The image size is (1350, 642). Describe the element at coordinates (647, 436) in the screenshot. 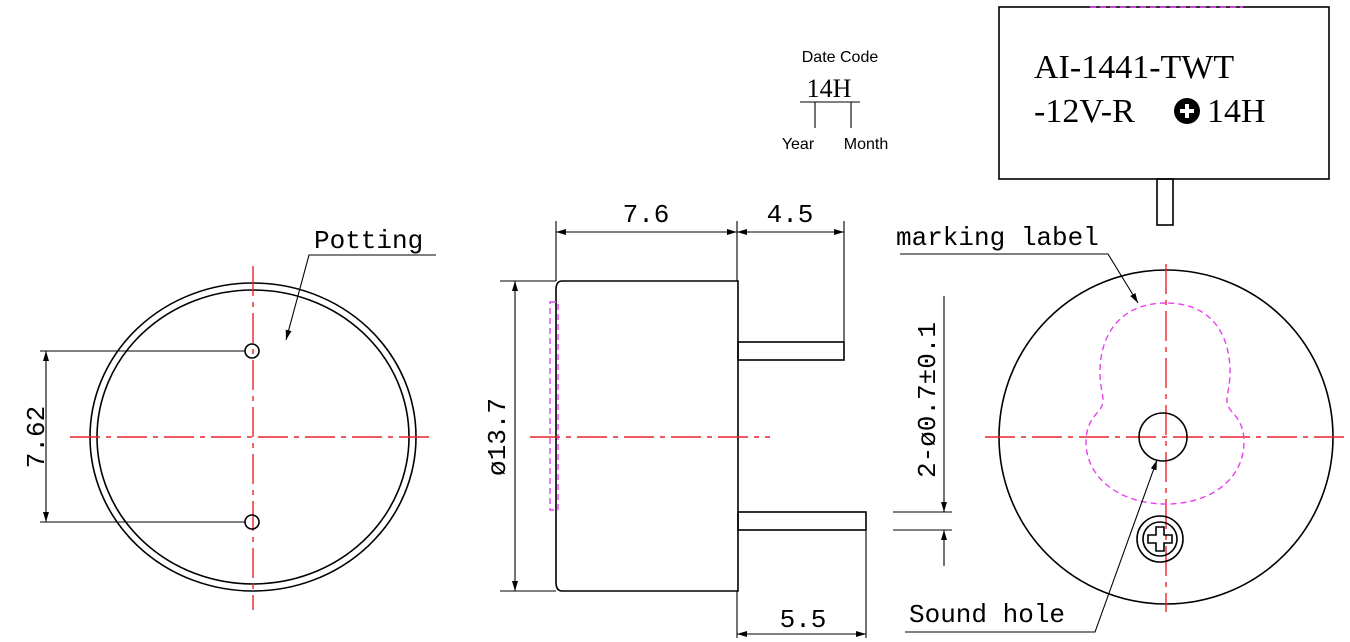

I see `body-outline` at that location.